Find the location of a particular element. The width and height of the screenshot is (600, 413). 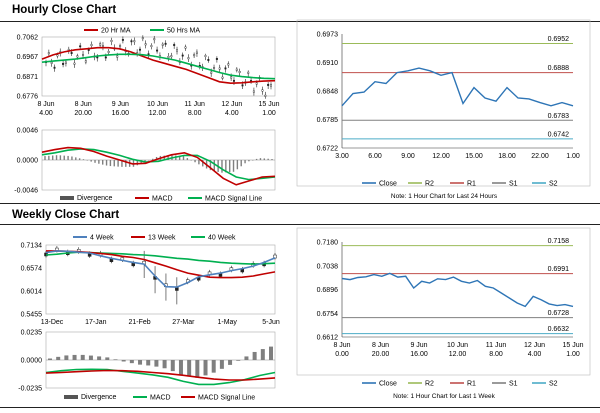

hourly-price-x-date-0: 8 Jun is located at coordinates (45, 104).